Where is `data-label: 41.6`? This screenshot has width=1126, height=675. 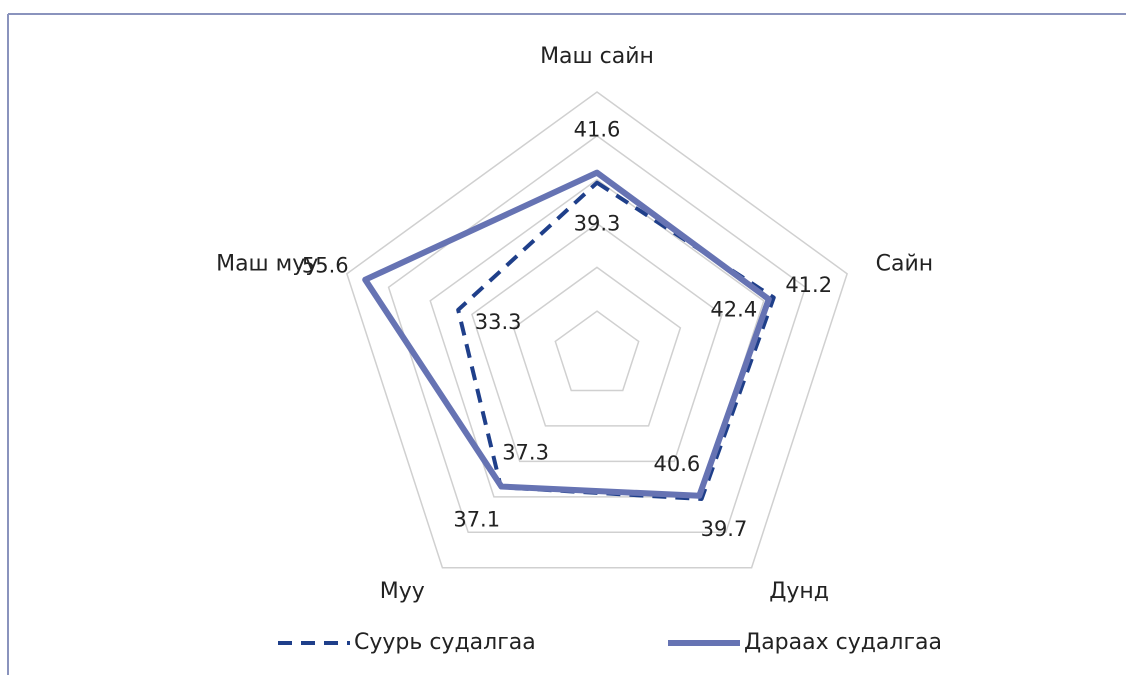
data-label: 41.6 is located at coordinates (597, 130).